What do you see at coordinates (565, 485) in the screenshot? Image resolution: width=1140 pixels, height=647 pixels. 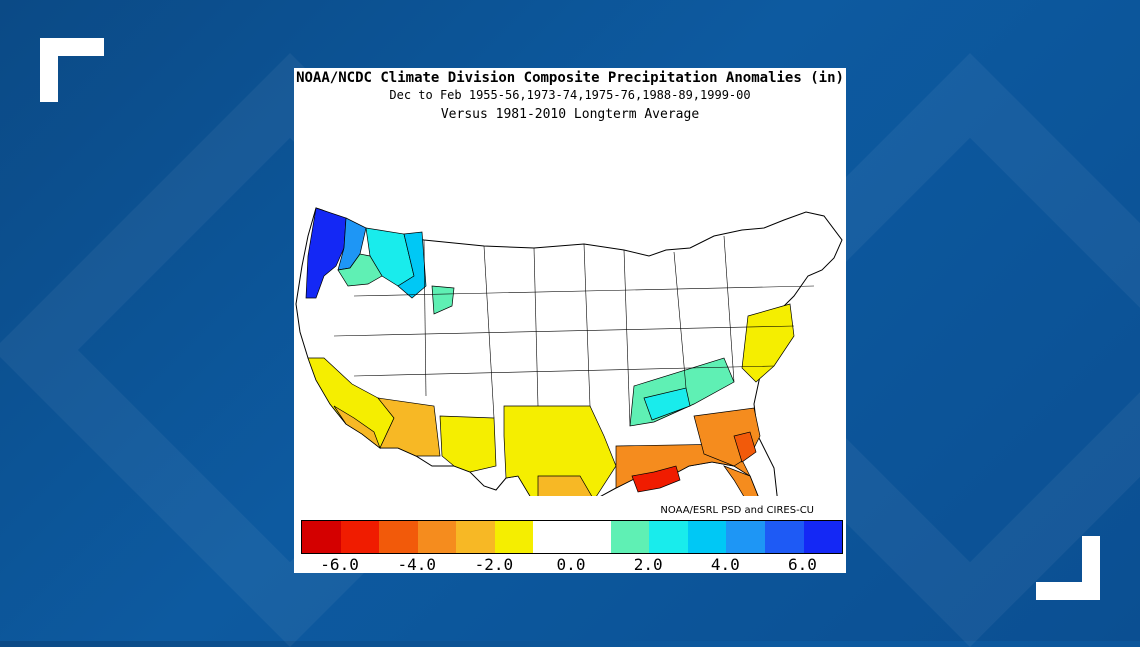 I see `region-south-texas` at bounding box center [565, 485].